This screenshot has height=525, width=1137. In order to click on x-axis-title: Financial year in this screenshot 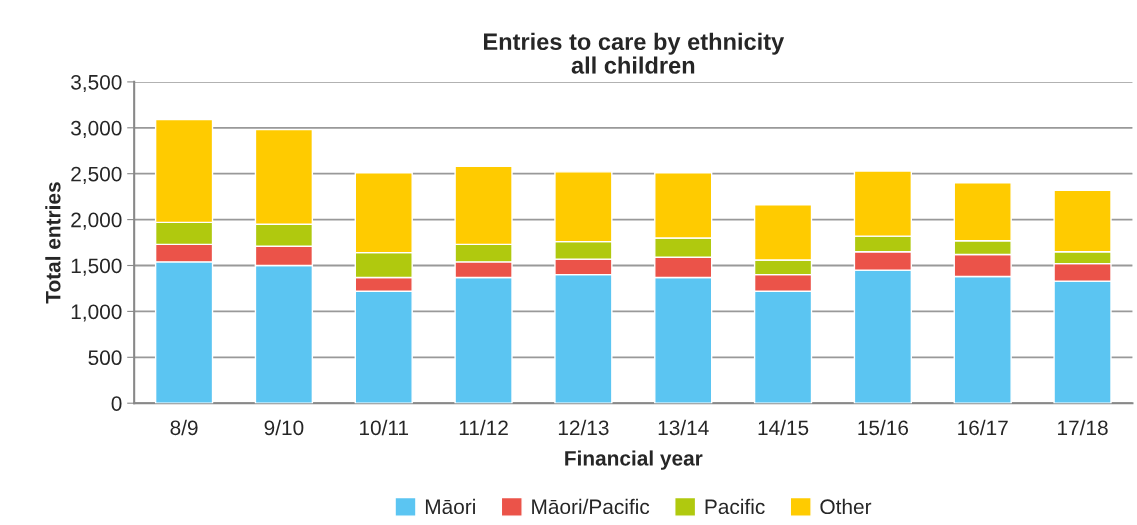, I will do `click(634, 460)`.